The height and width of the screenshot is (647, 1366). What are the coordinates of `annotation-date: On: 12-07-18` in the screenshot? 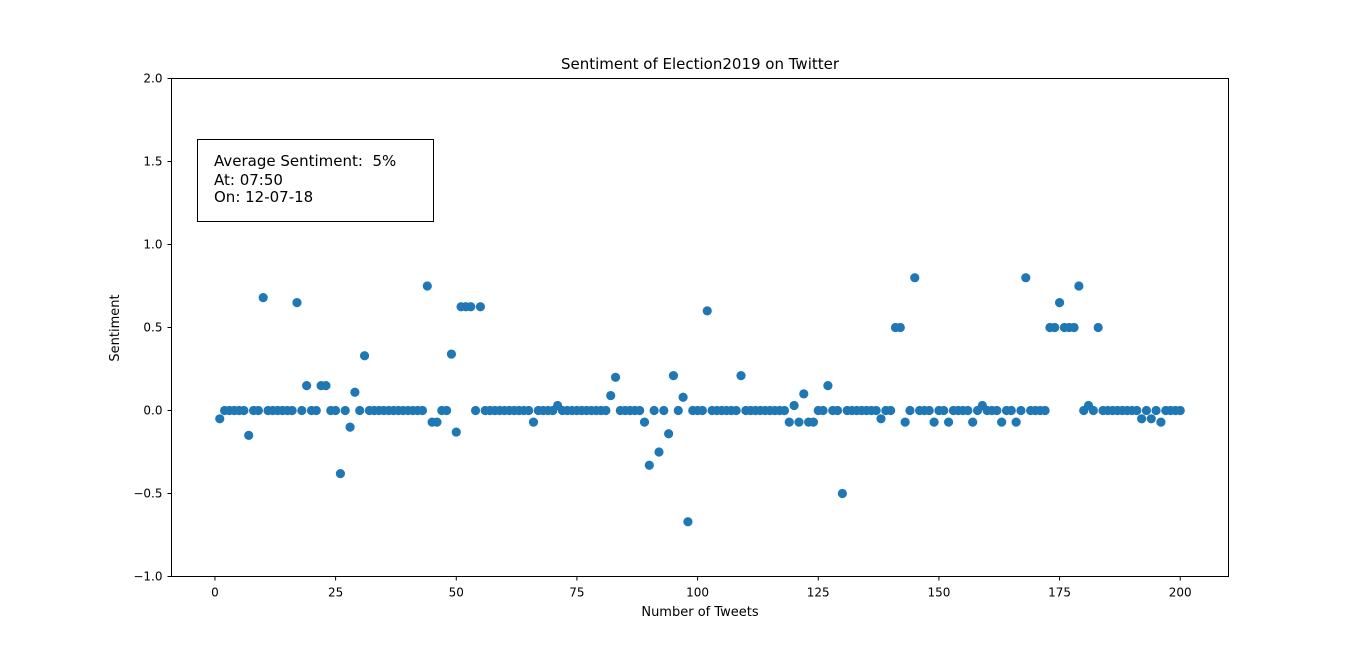 It's located at (263, 197).